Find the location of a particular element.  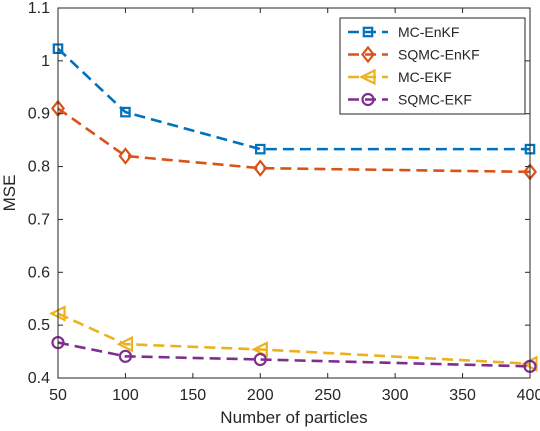

legend-item: SQMC-EKF is located at coordinates (410, 100).